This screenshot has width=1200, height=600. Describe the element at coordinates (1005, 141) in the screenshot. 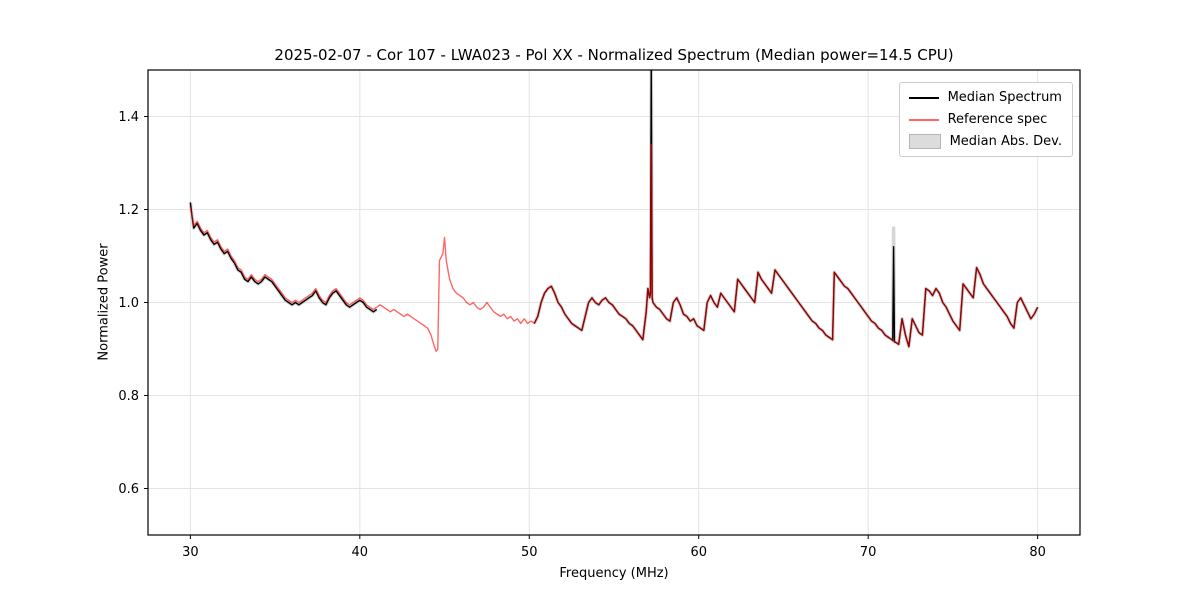

I see `legend-label-mad: Median Abs. Dev.` at that location.